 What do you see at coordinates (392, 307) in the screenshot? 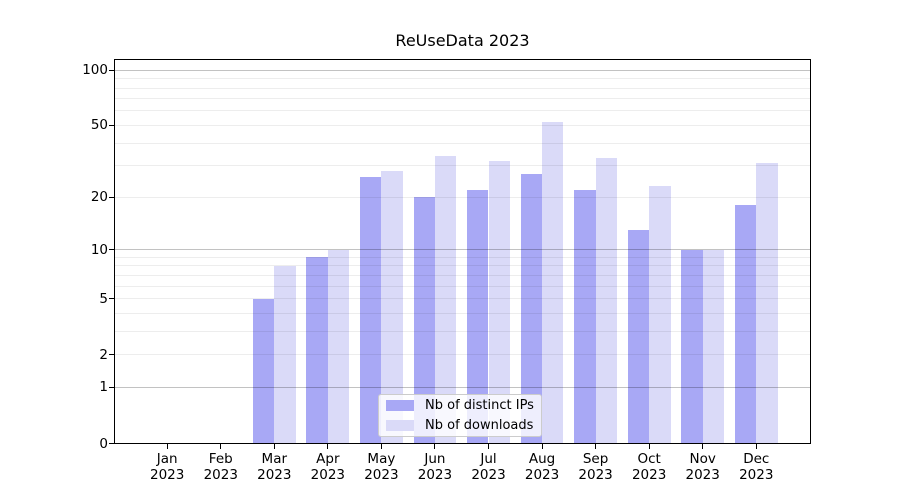
I see `bar-nb-of-downloads-may-2023` at bounding box center [392, 307].